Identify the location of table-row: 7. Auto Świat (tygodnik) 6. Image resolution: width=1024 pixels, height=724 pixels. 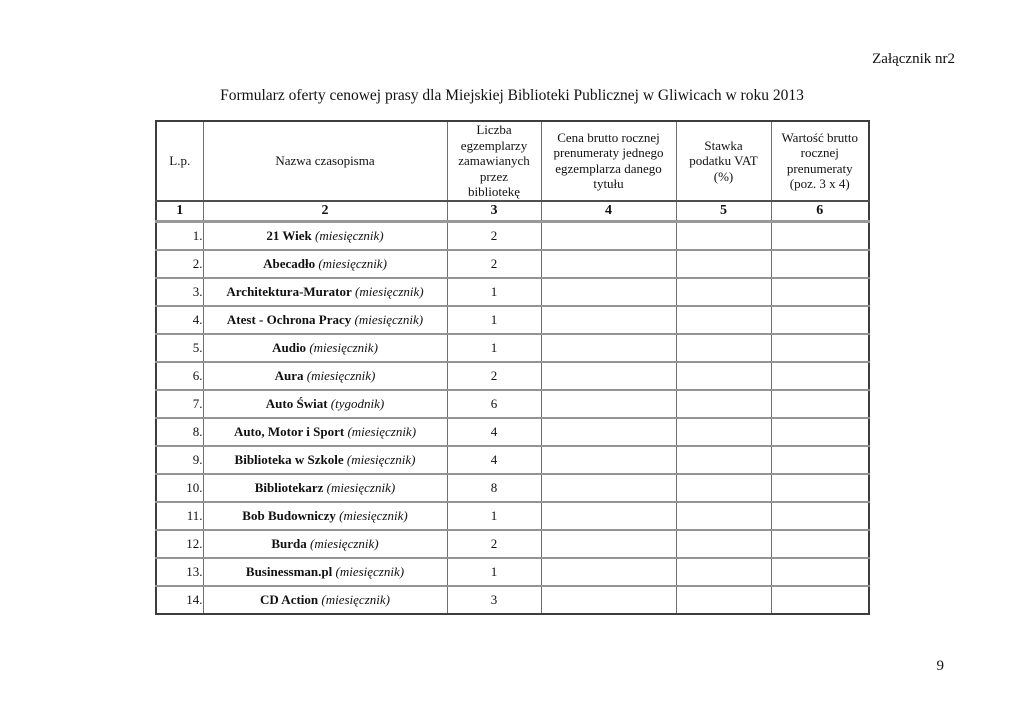
(512, 403).